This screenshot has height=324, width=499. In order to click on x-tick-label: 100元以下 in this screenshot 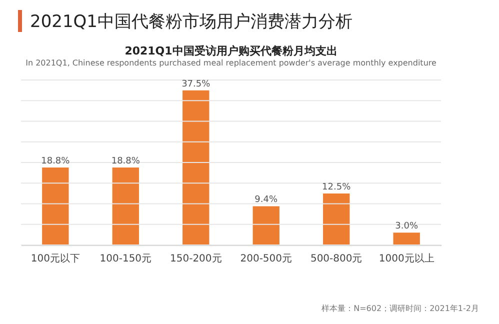, I will do `click(55, 258)`.